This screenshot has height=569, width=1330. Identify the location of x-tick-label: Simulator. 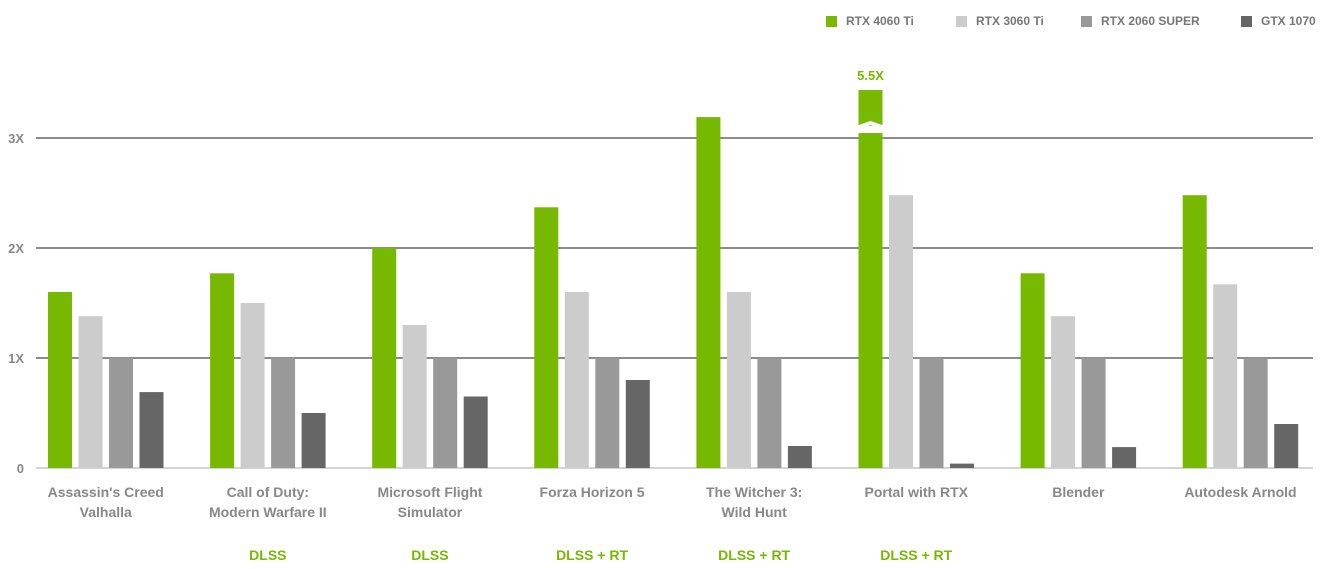
(430, 512).